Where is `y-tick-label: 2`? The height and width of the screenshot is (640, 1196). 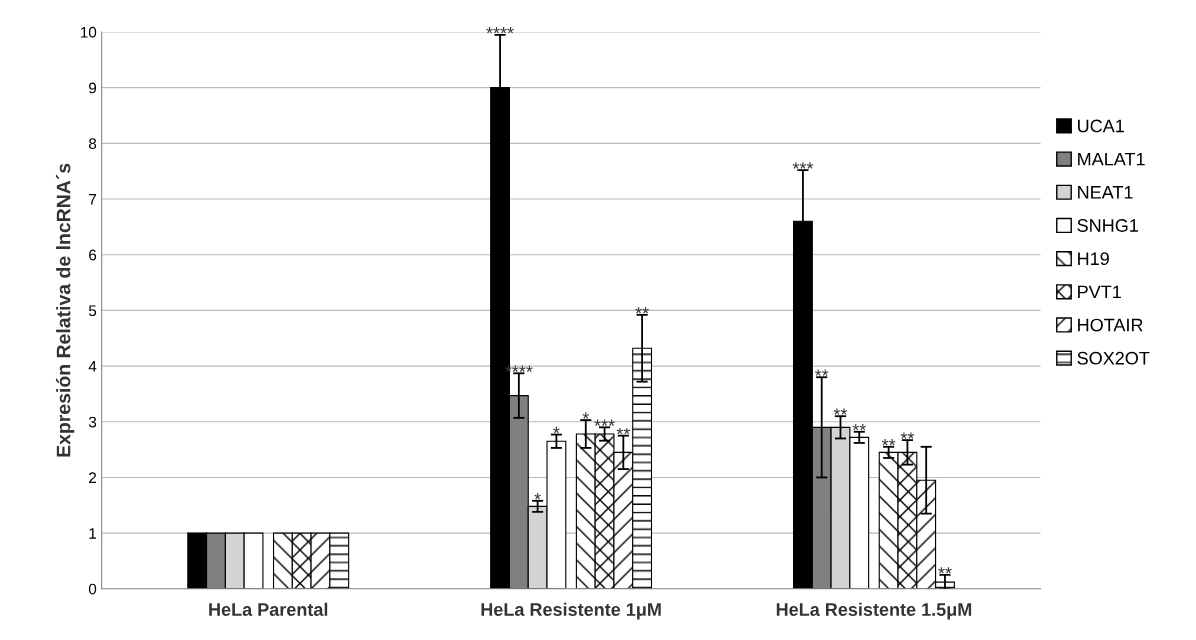 y-tick-label: 2 is located at coordinates (93, 477).